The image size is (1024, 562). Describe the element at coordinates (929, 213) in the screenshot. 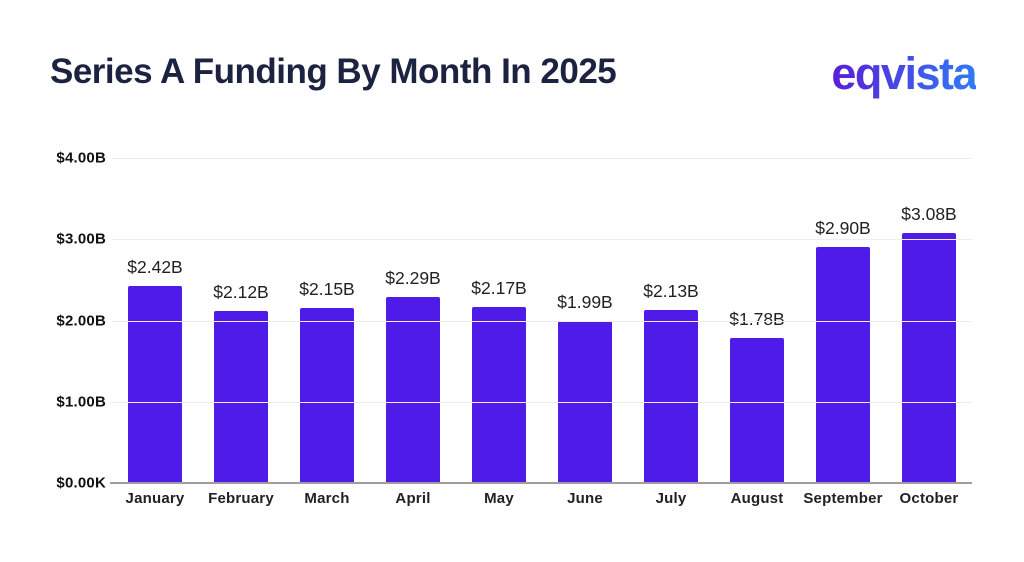

I see `value-label-october: $3.08B` at that location.